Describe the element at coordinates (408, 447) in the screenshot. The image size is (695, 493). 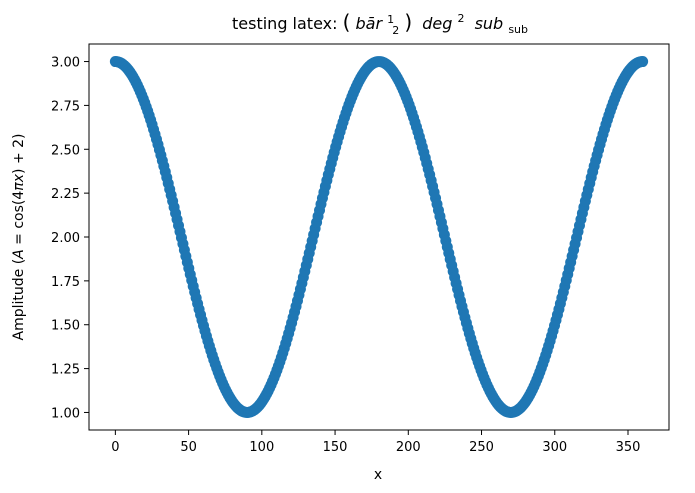
I see `x-tick-label: 200` at that location.